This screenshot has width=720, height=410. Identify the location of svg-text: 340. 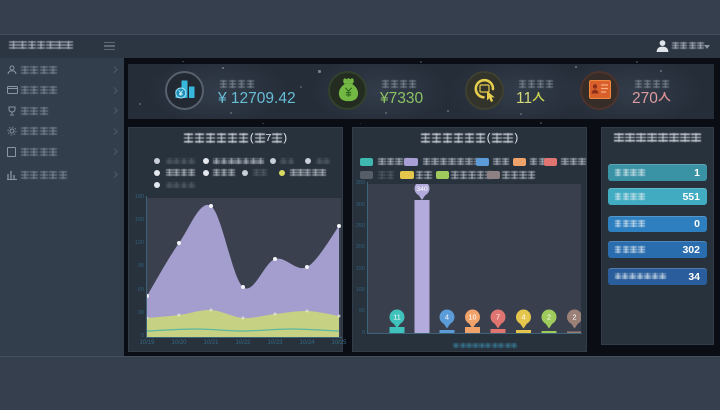
(422, 189).